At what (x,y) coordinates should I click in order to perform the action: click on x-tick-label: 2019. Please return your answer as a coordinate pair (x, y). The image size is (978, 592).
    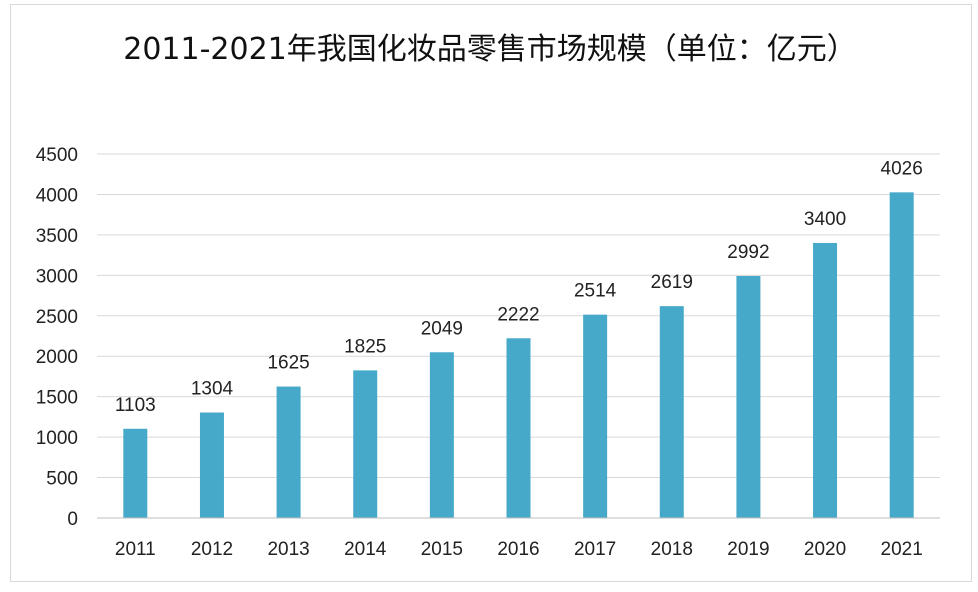
    Looking at the image, I should click on (748, 549).